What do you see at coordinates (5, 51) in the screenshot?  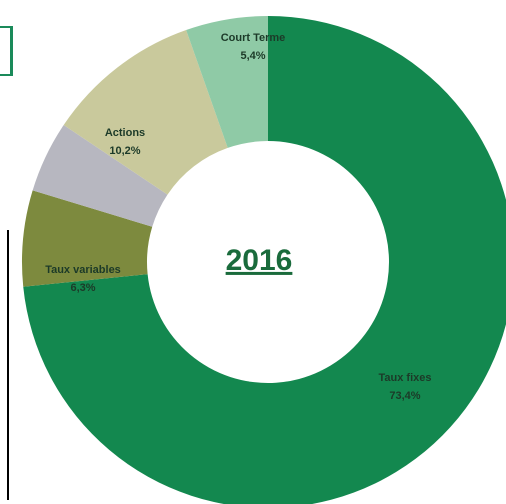 I see `frame-accent-inner` at bounding box center [5, 51].